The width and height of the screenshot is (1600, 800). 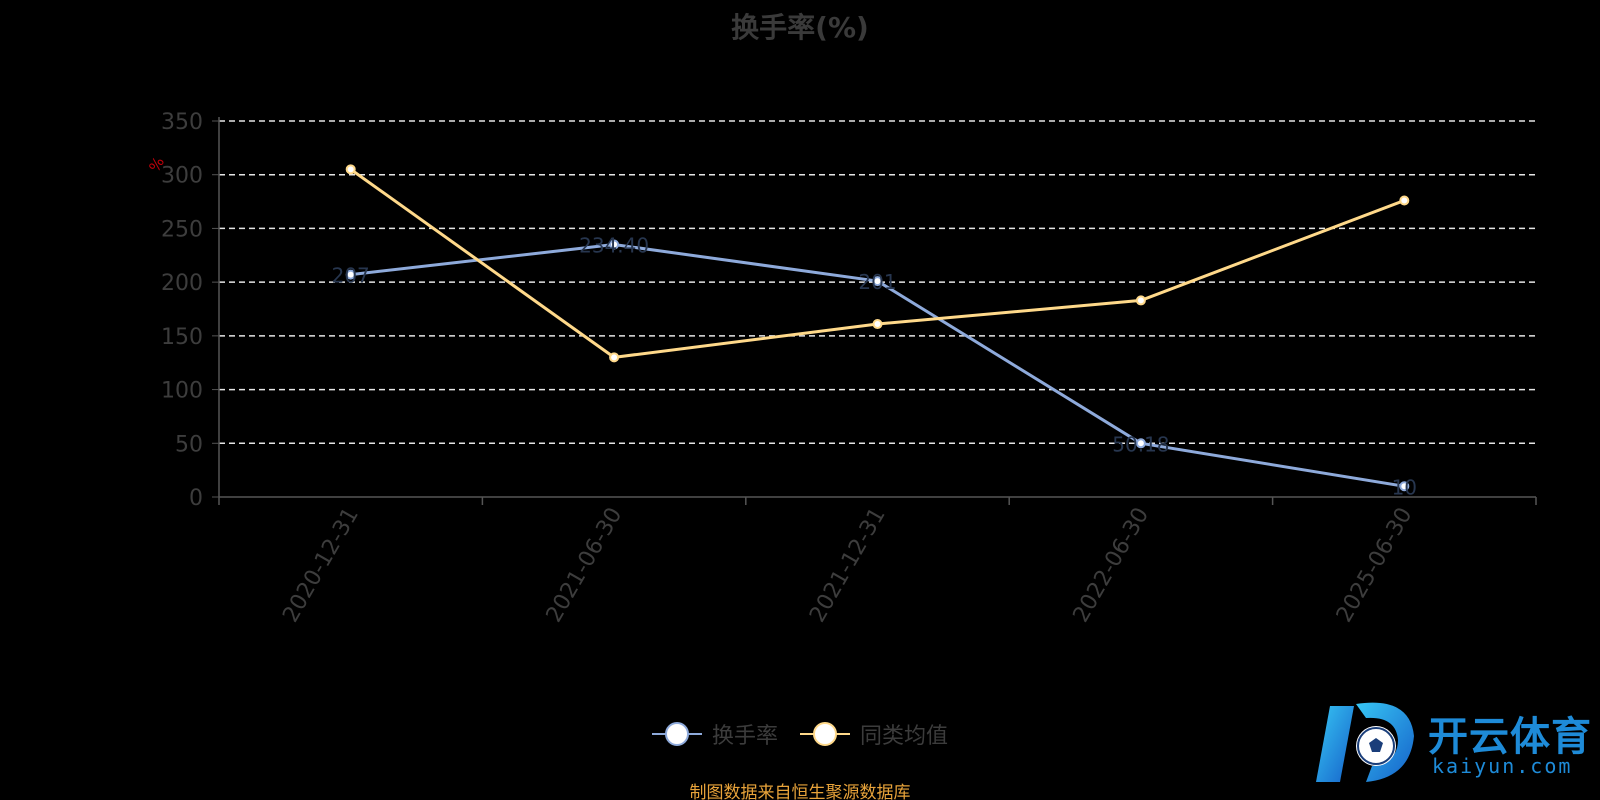 I want to click on ytick-label-150: 150, so click(x=182, y=337).